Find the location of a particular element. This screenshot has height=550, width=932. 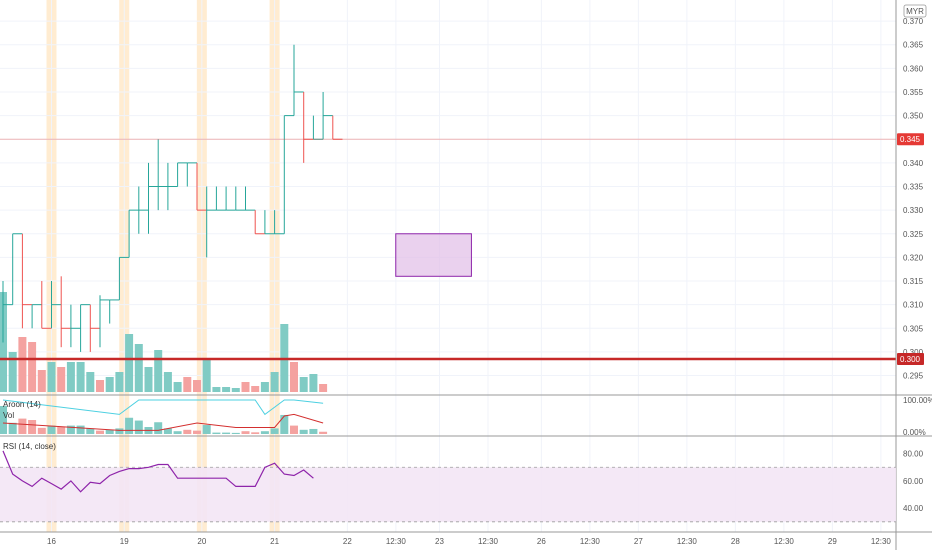

rsi-tick-label: 40.00 is located at coordinates (913, 508).